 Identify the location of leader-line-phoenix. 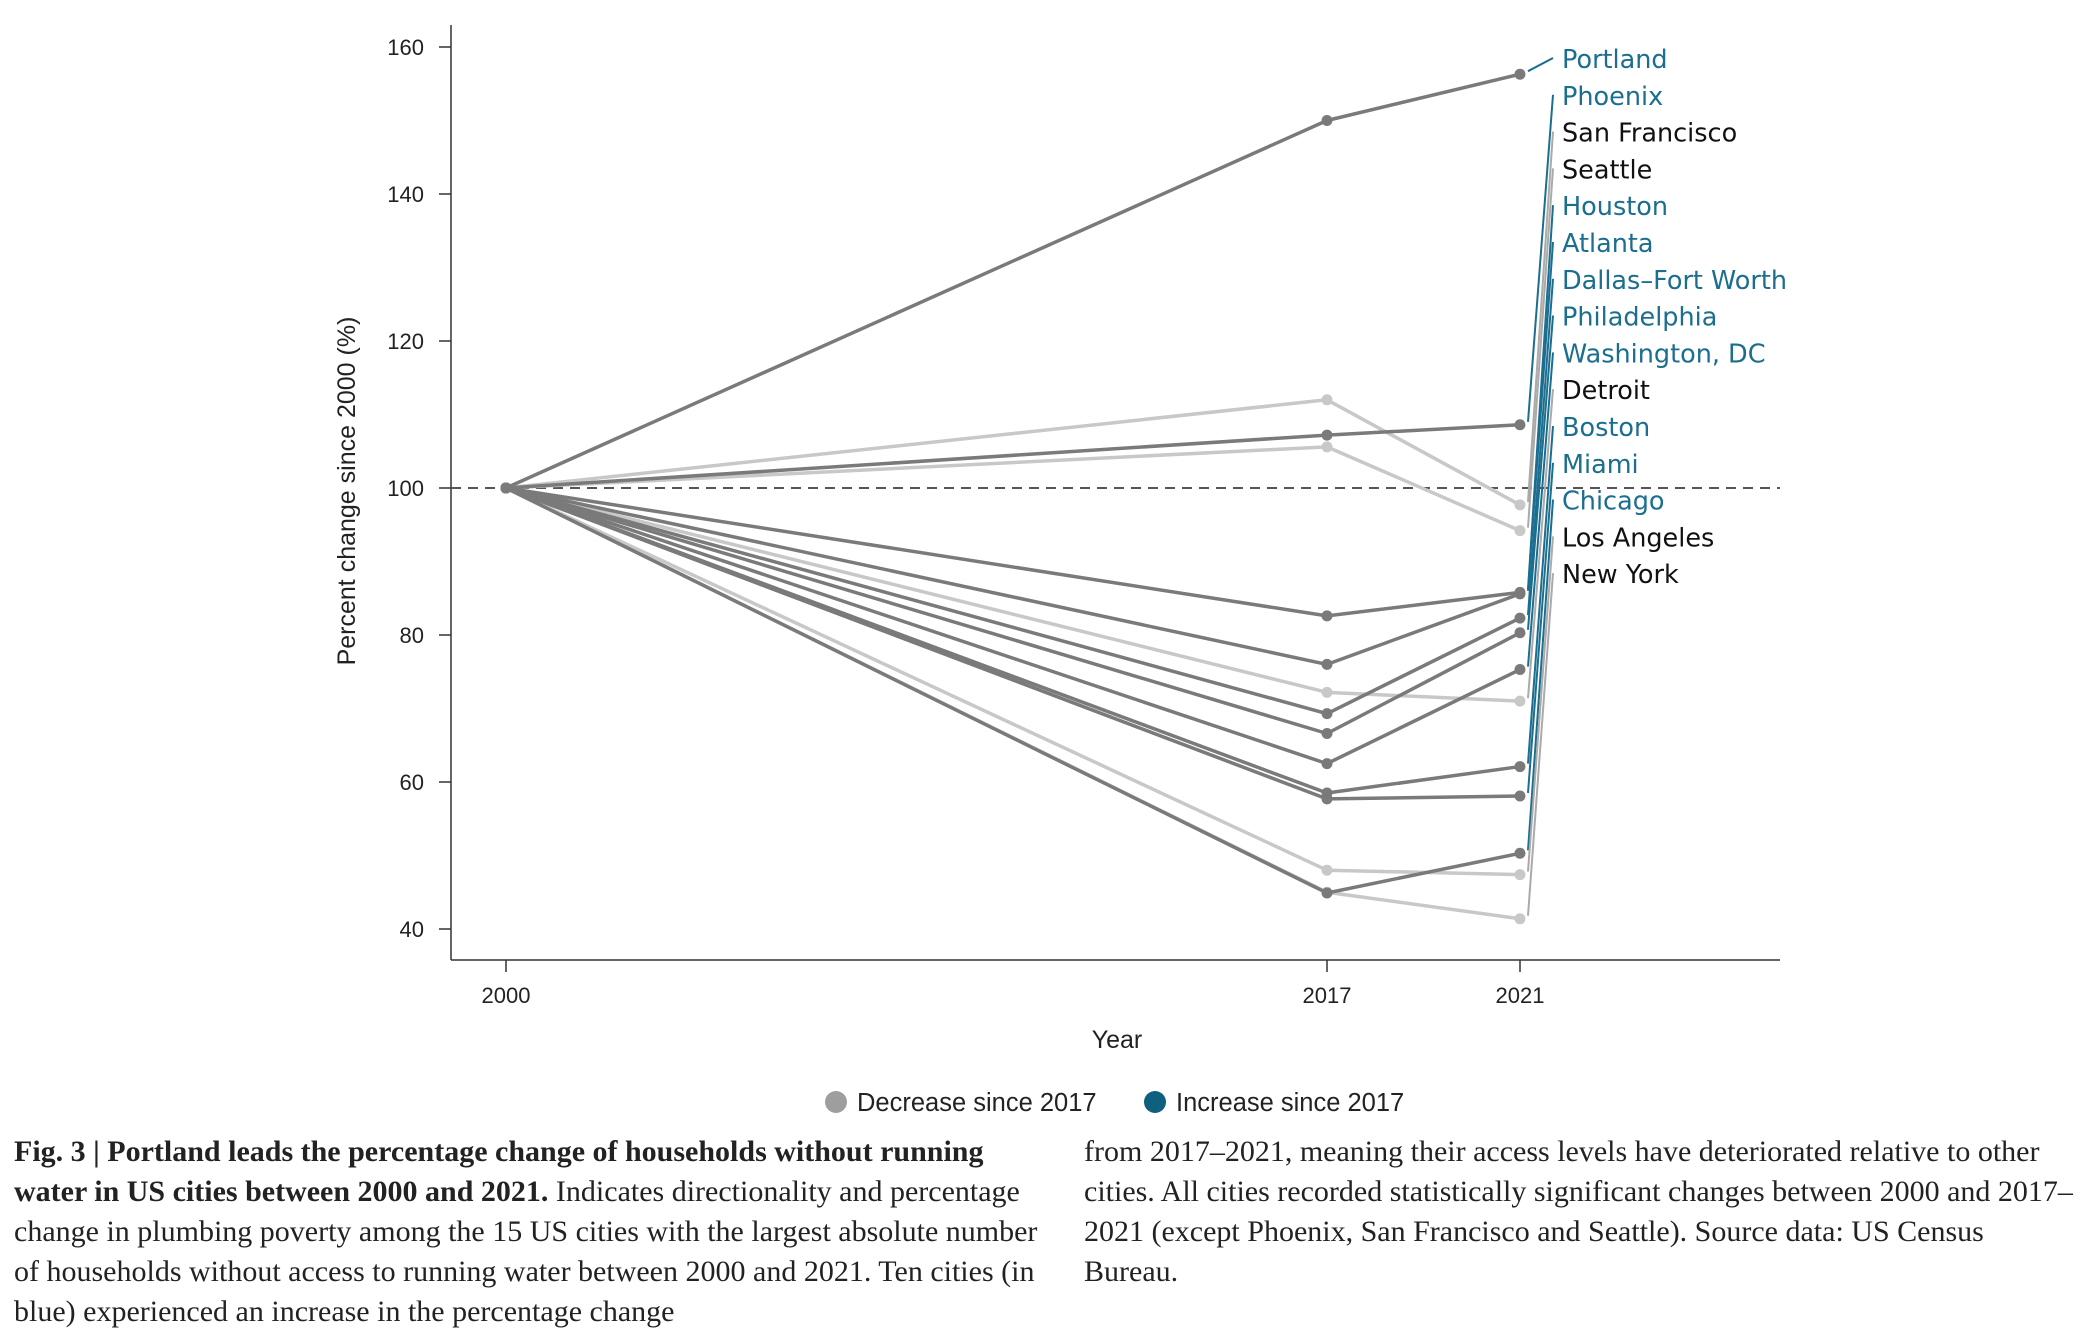
(1540, 258).